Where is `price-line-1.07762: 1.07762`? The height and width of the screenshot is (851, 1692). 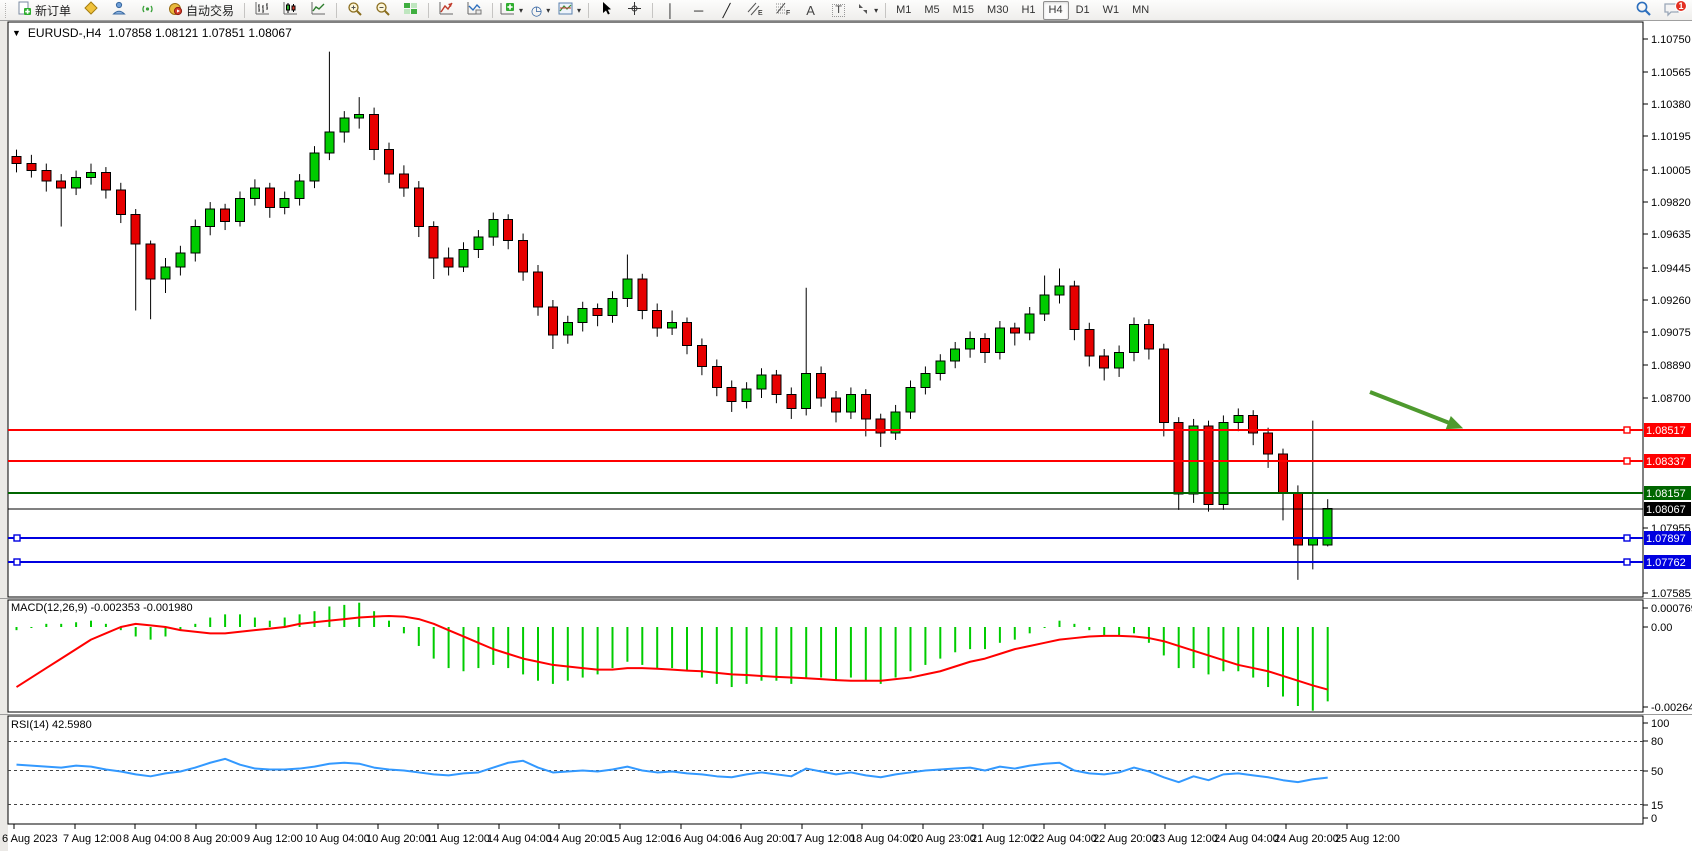
price-line-1.07762: 1.07762 is located at coordinates (849, 562).